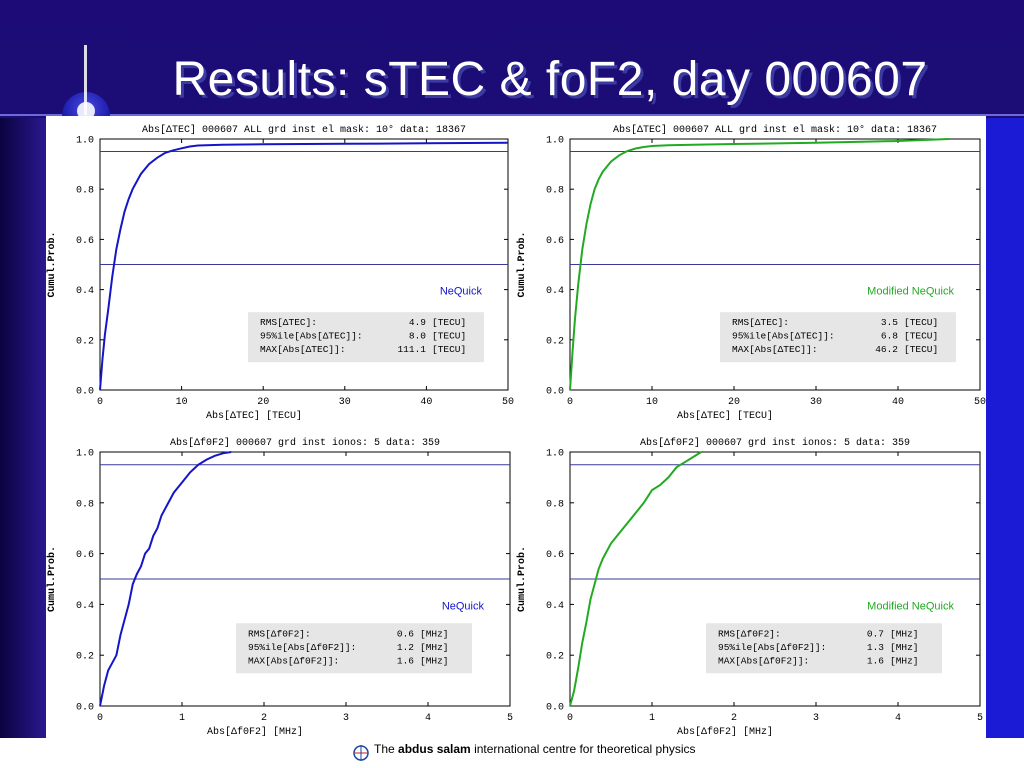  I want to click on stats-label: RMS[ΔTEC]:, so click(288, 322).